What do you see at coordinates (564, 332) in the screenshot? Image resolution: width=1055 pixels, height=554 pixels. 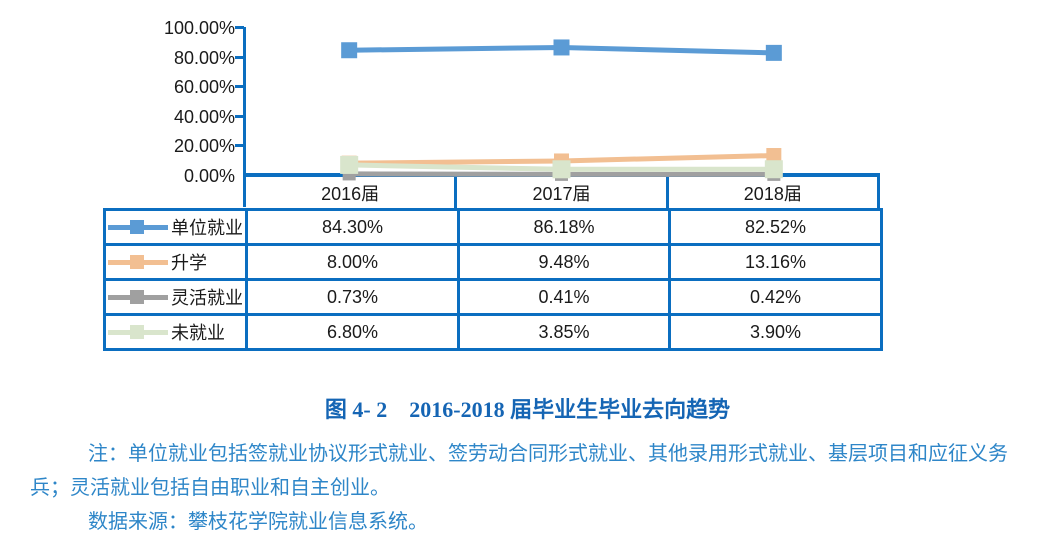 I see `value-cell: 3.85%` at bounding box center [564, 332].